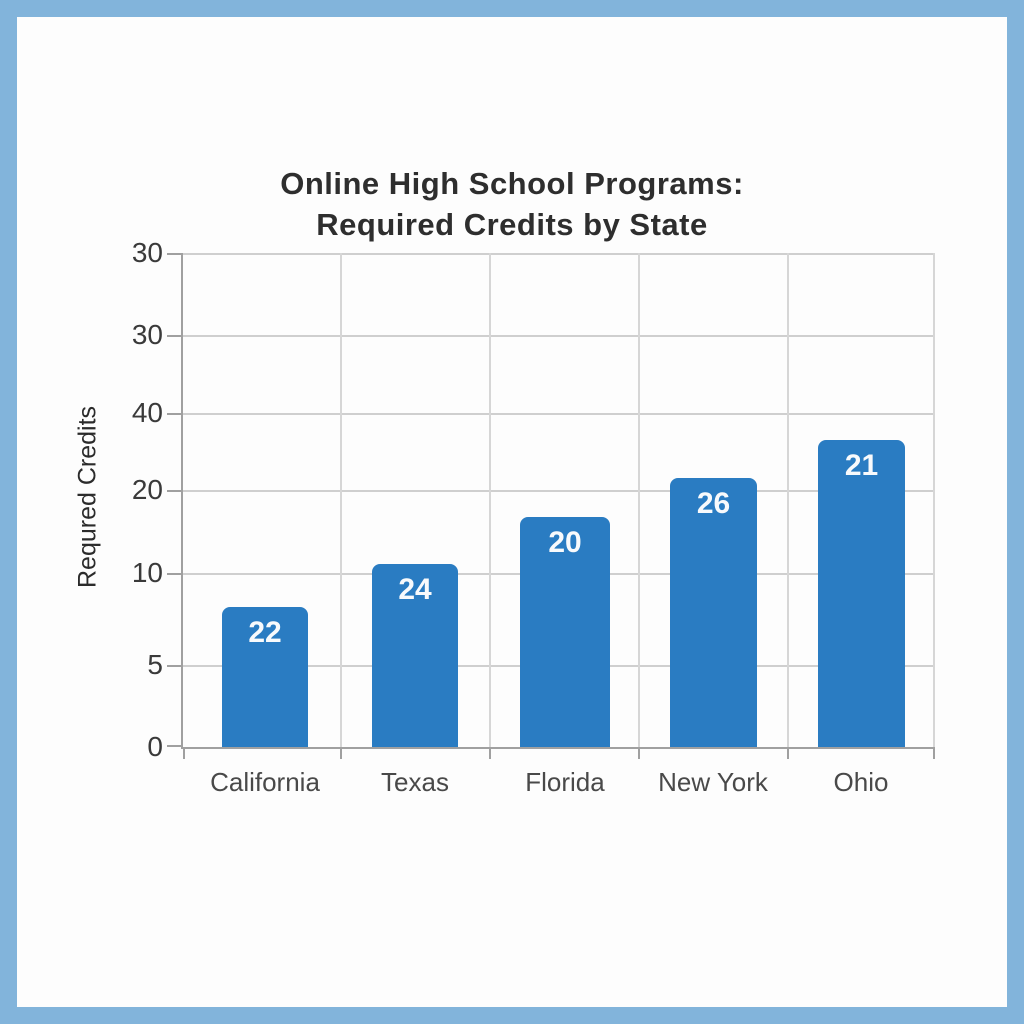 The image size is (1024, 1024). Describe the element at coordinates (265, 632) in the screenshot. I see `bar-value-label: 22` at that location.